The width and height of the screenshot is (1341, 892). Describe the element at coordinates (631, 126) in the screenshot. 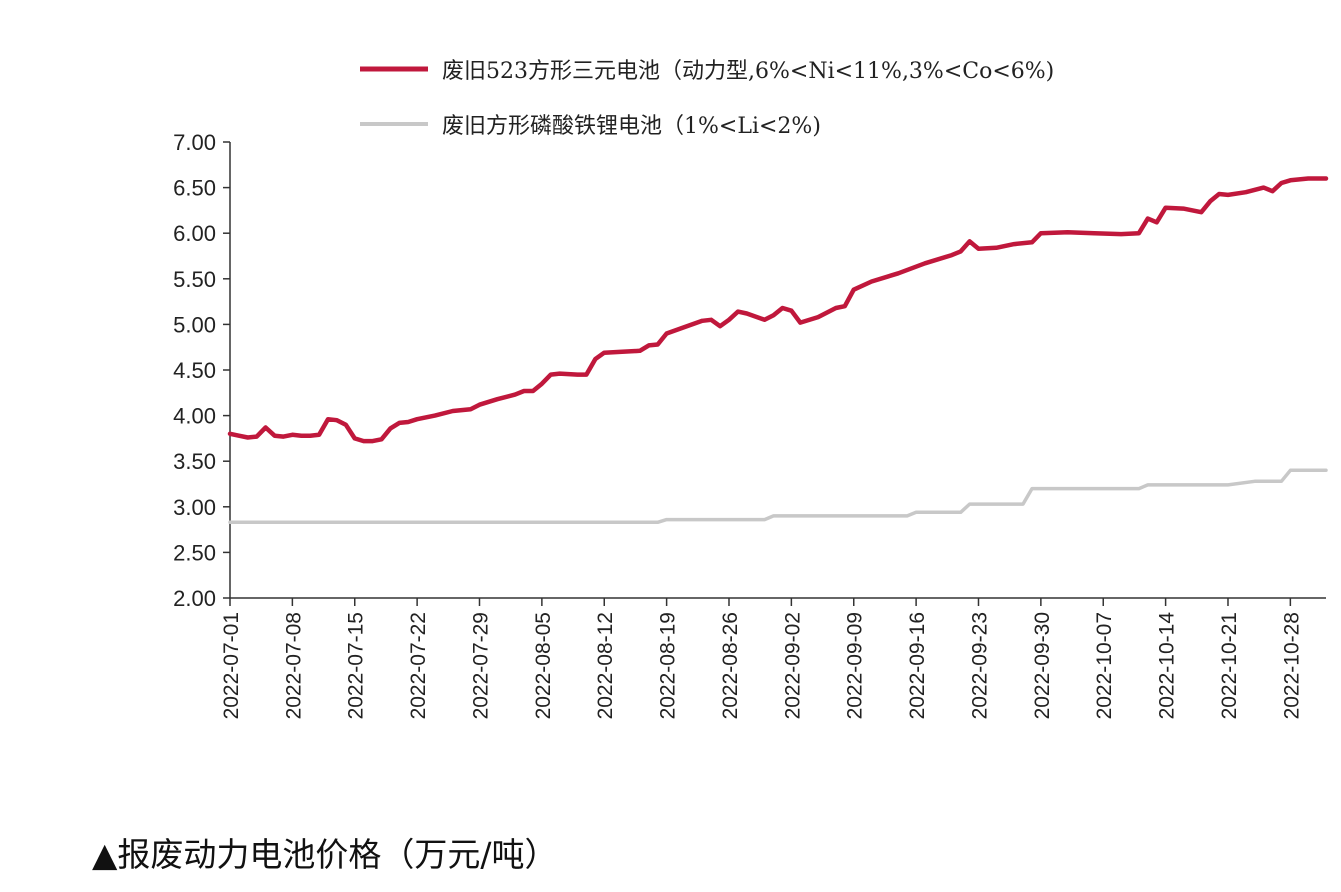

I see `legend-label-lfp: 废旧方形磷酸铁锂电池（1%<Li<2%)` at that location.